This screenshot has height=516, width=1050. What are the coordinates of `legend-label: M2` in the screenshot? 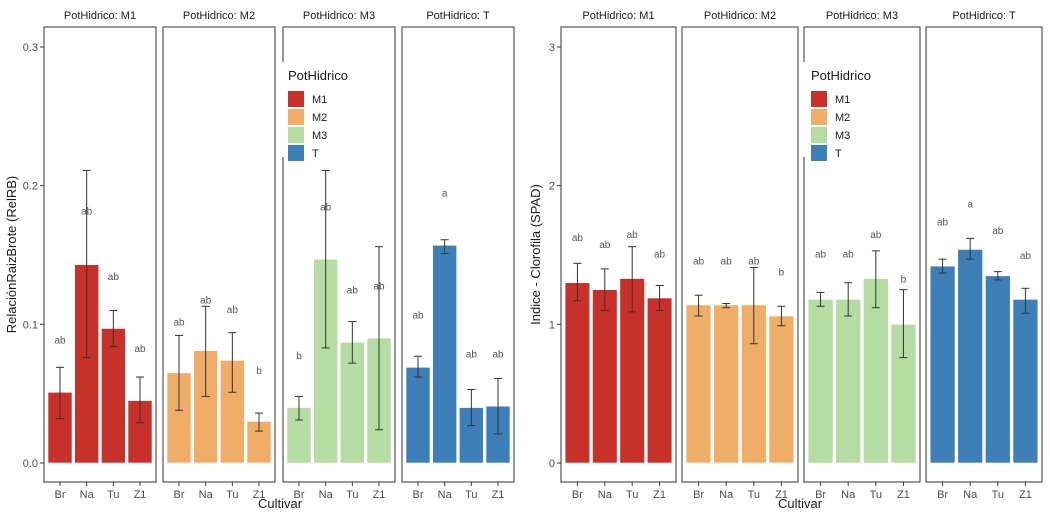 It's located at (842, 118).